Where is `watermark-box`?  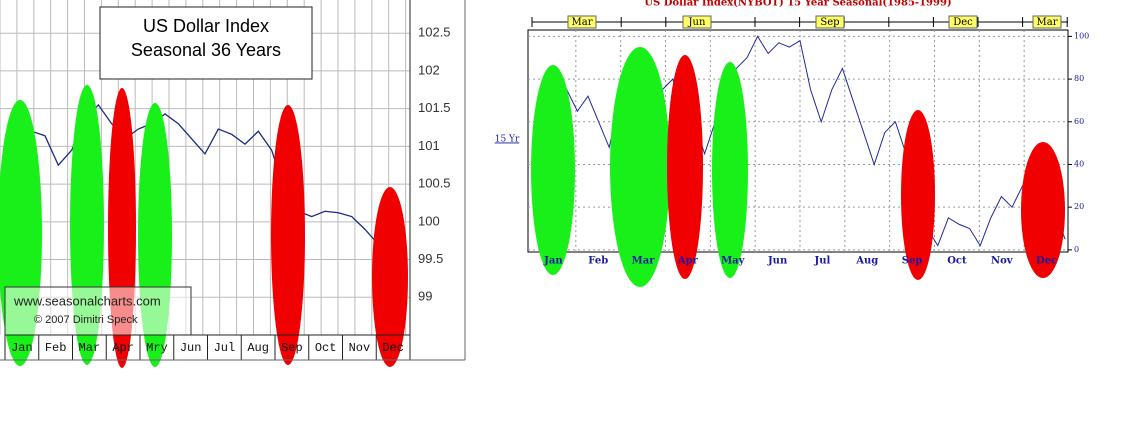 watermark-box is located at coordinates (98, 311).